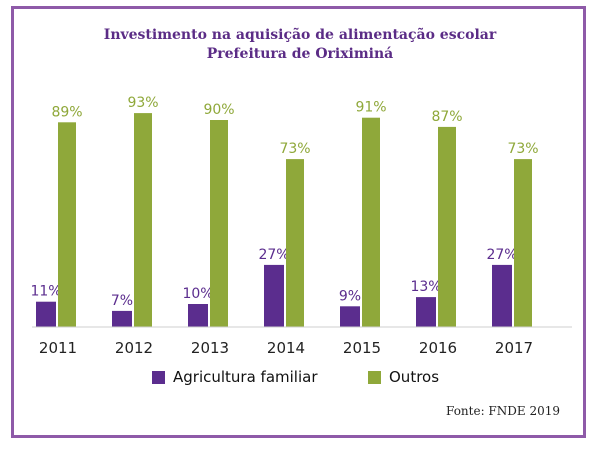  I want to click on bar-agricultura-2016, so click(426, 312).